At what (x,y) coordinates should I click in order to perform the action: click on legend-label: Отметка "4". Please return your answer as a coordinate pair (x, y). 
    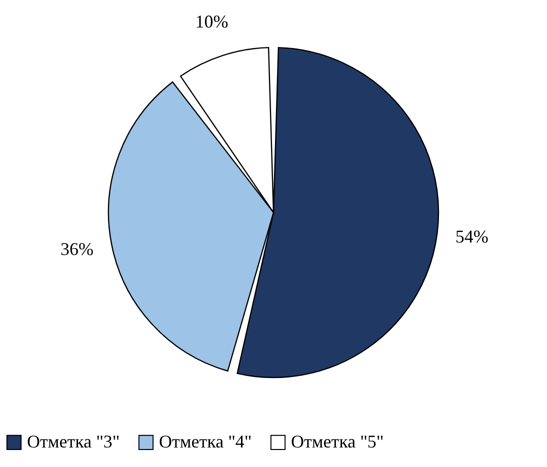
    Looking at the image, I should click on (205, 441).